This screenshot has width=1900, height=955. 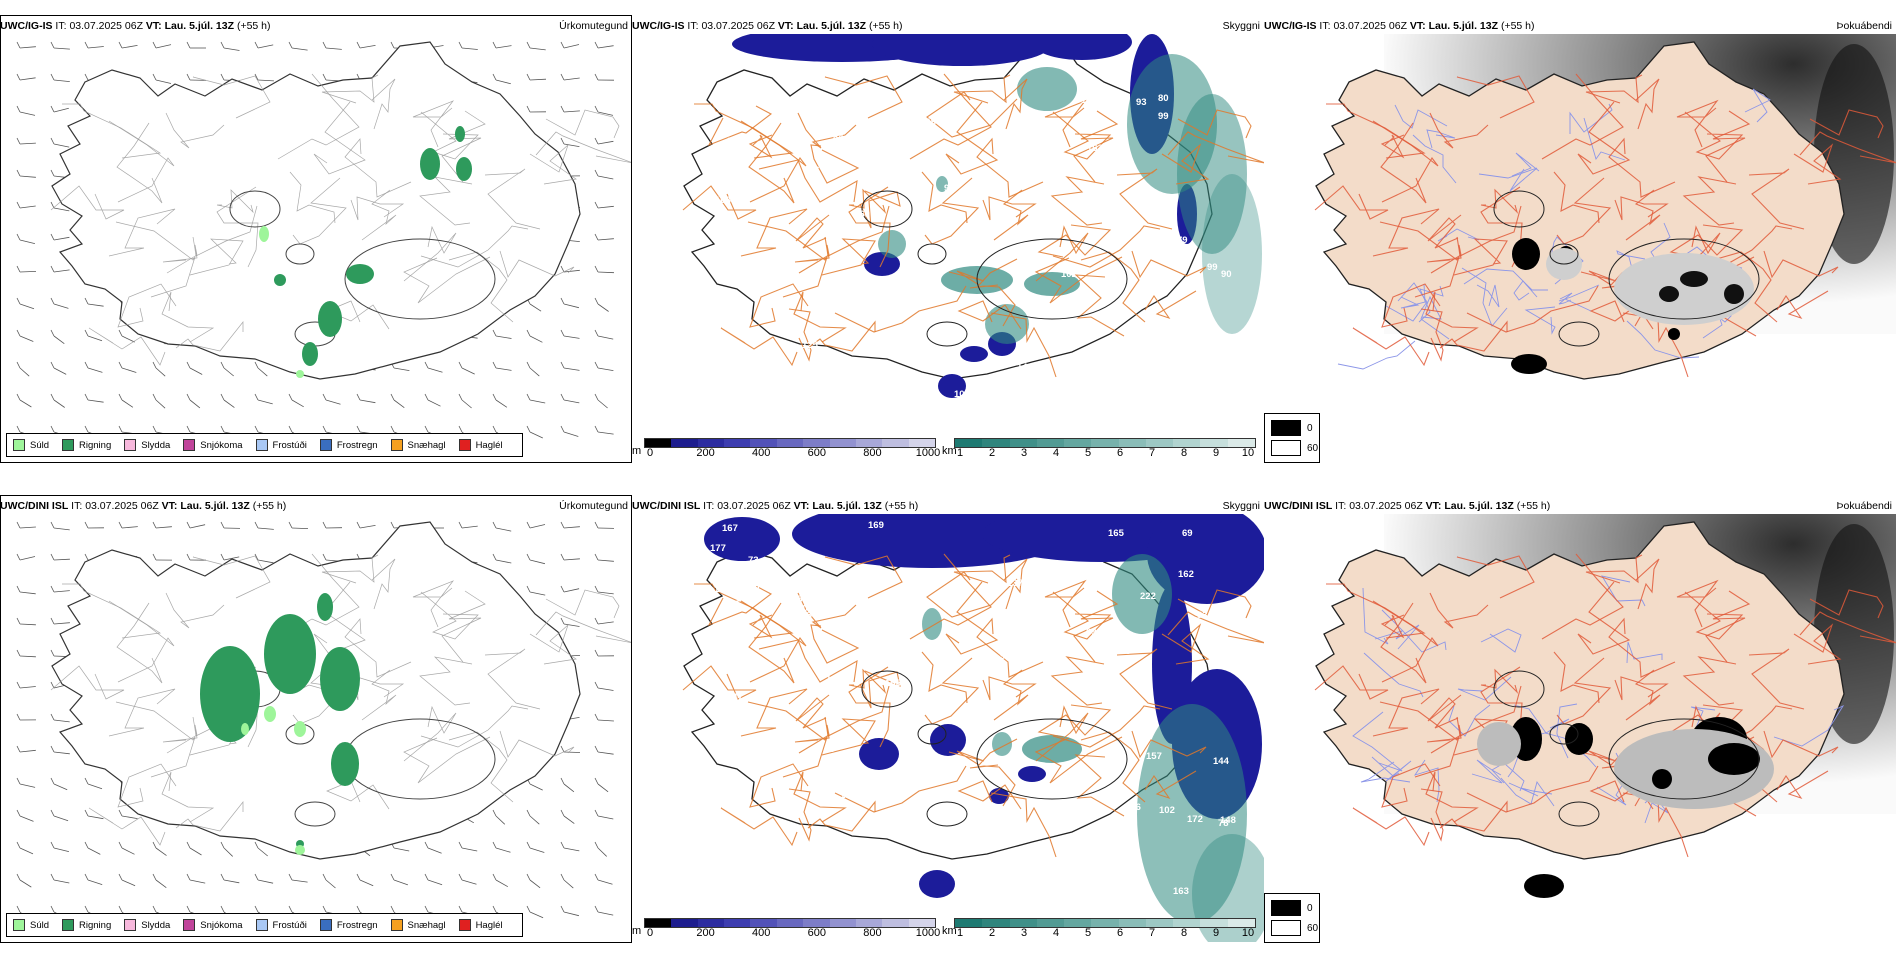 What do you see at coordinates (692, 26) in the screenshot?
I see `it-label: IT:` at bounding box center [692, 26].